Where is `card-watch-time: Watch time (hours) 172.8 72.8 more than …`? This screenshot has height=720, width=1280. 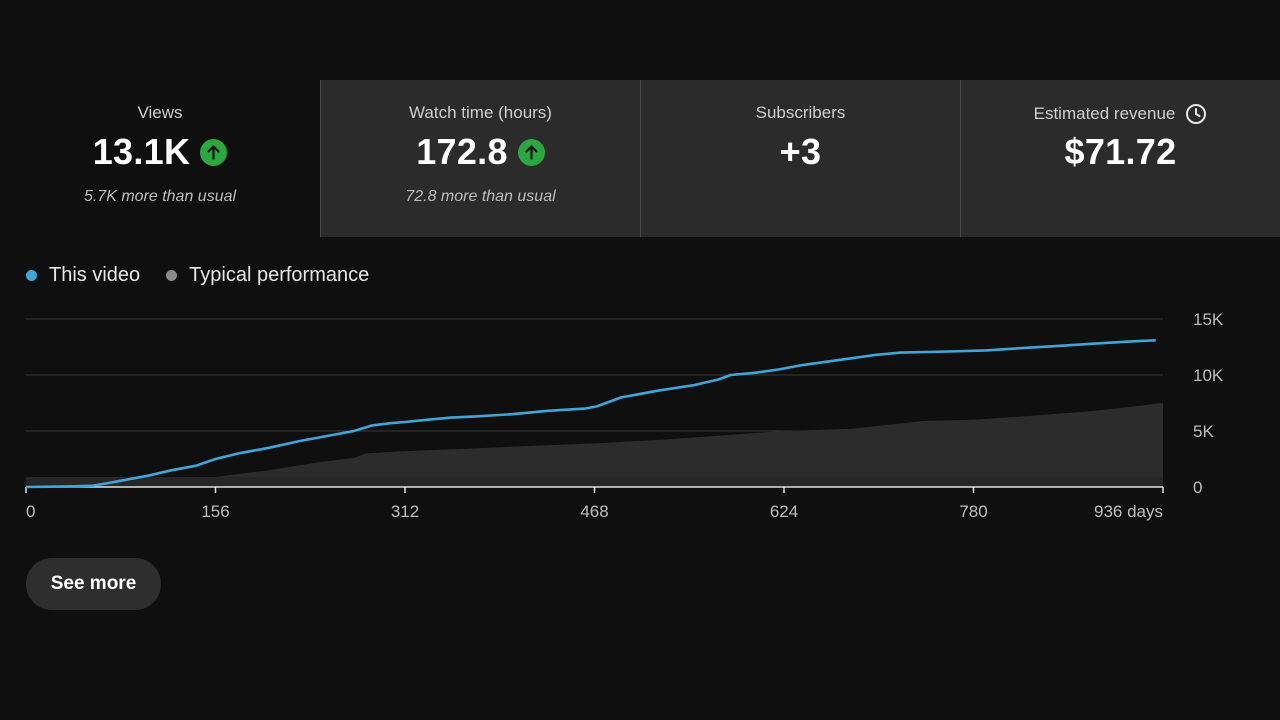
card-watch-time: Watch time (hours) 172.8 72.8 more than … is located at coordinates (480, 158).